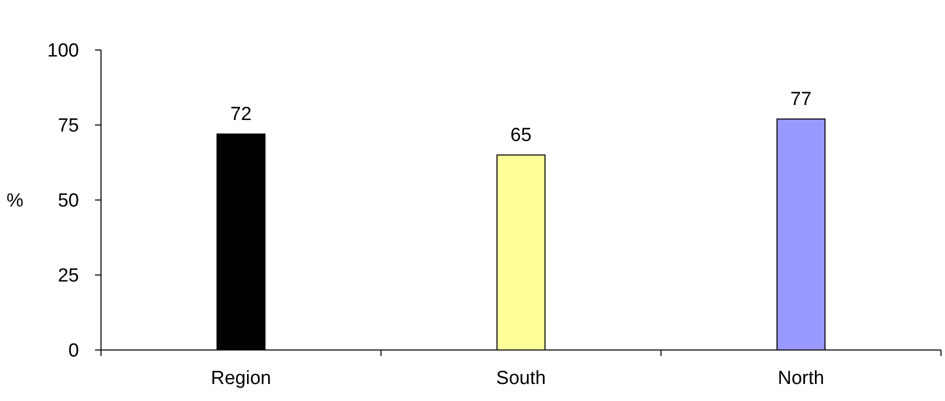 The height and width of the screenshot is (401, 945). What do you see at coordinates (63, 51) in the screenshot?
I see `y-tick-label: 100` at bounding box center [63, 51].